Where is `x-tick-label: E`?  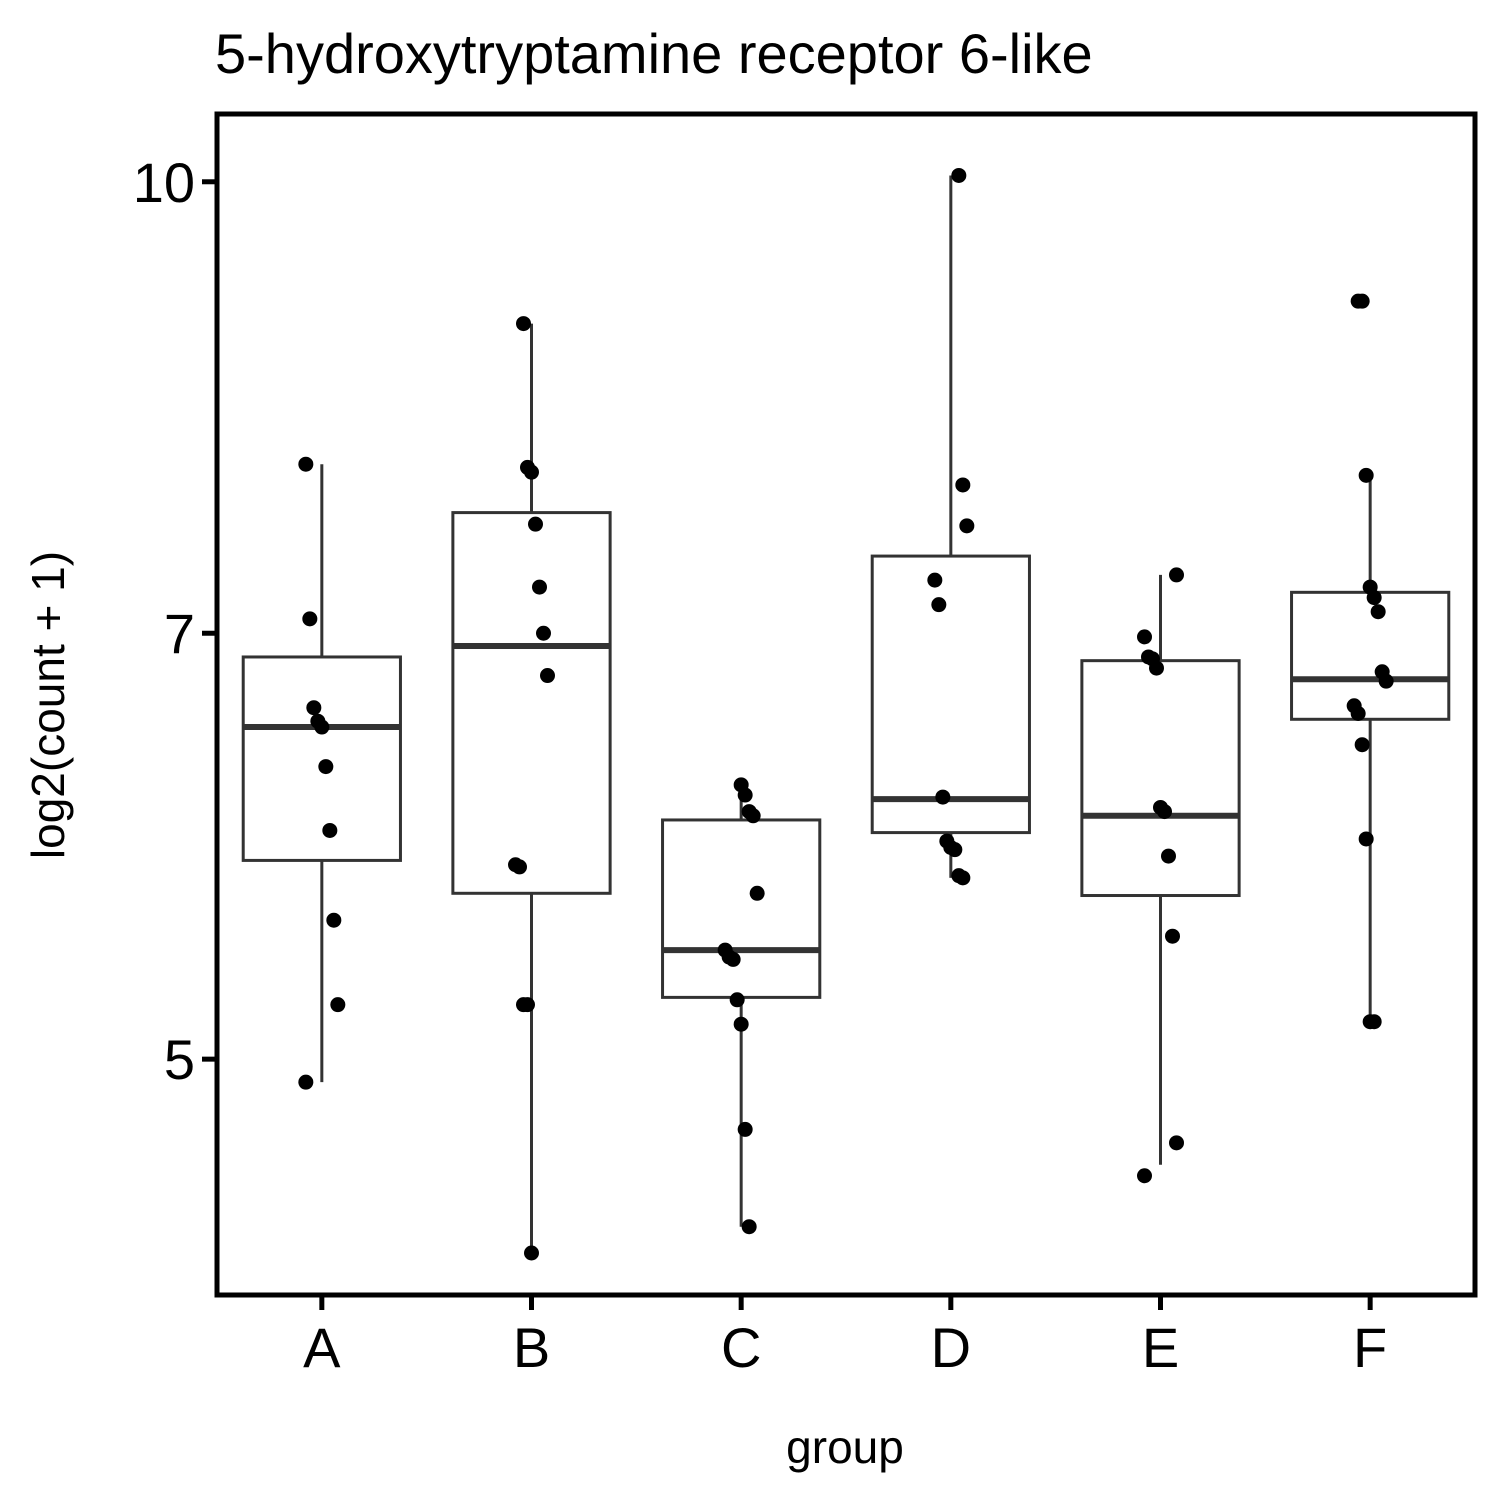
x-tick-label: E is located at coordinates (1160, 1347).